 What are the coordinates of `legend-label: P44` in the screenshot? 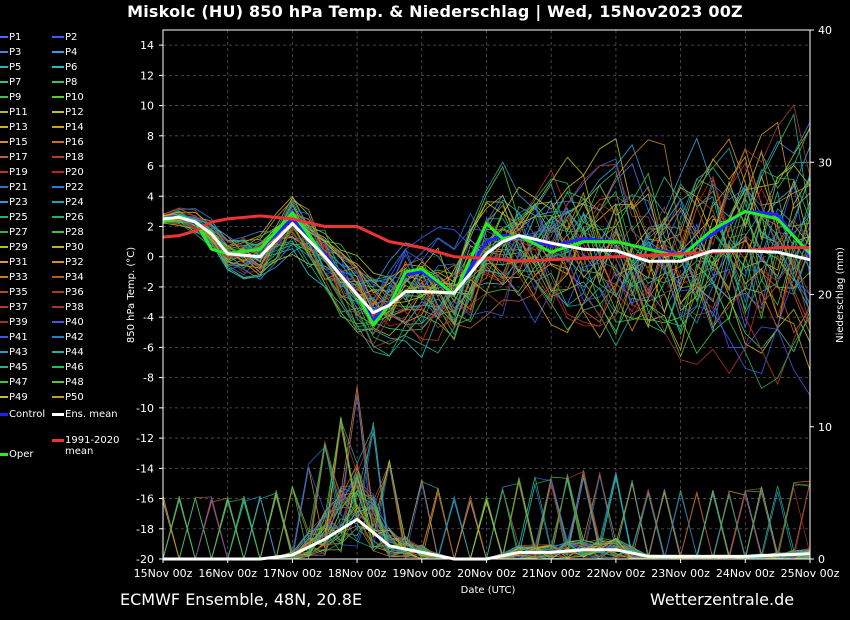 It's located at (74, 352).